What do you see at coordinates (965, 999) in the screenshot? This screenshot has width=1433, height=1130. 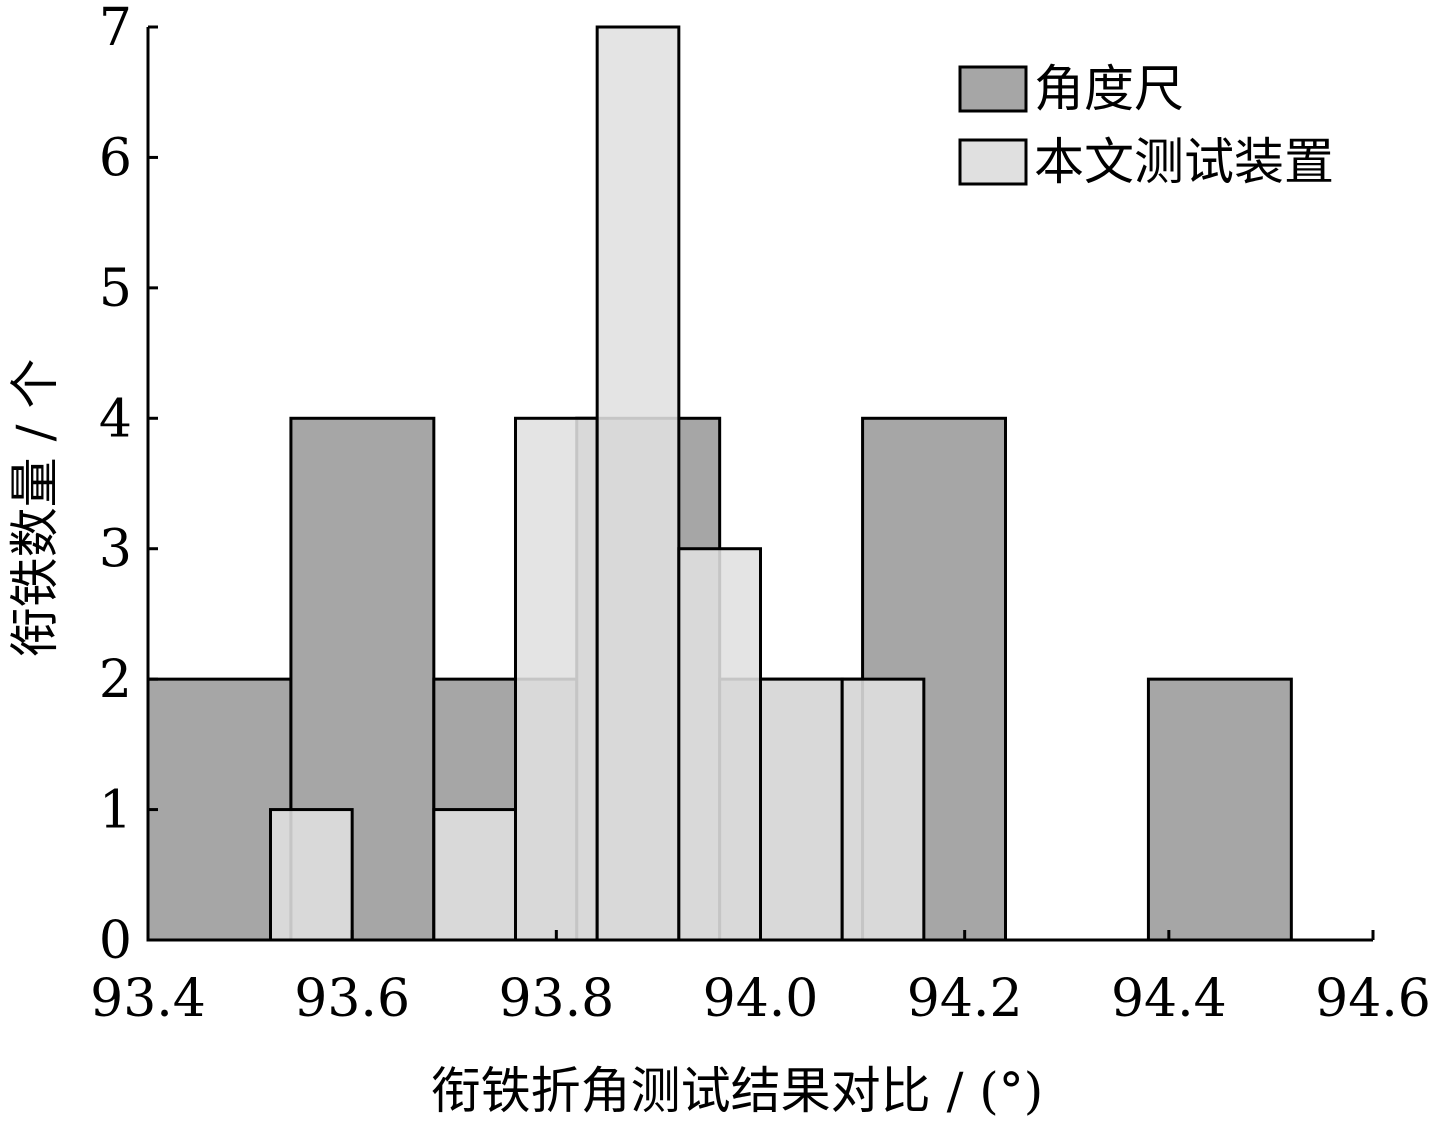 I see `x-tick-label: 94.2` at bounding box center [965, 999].